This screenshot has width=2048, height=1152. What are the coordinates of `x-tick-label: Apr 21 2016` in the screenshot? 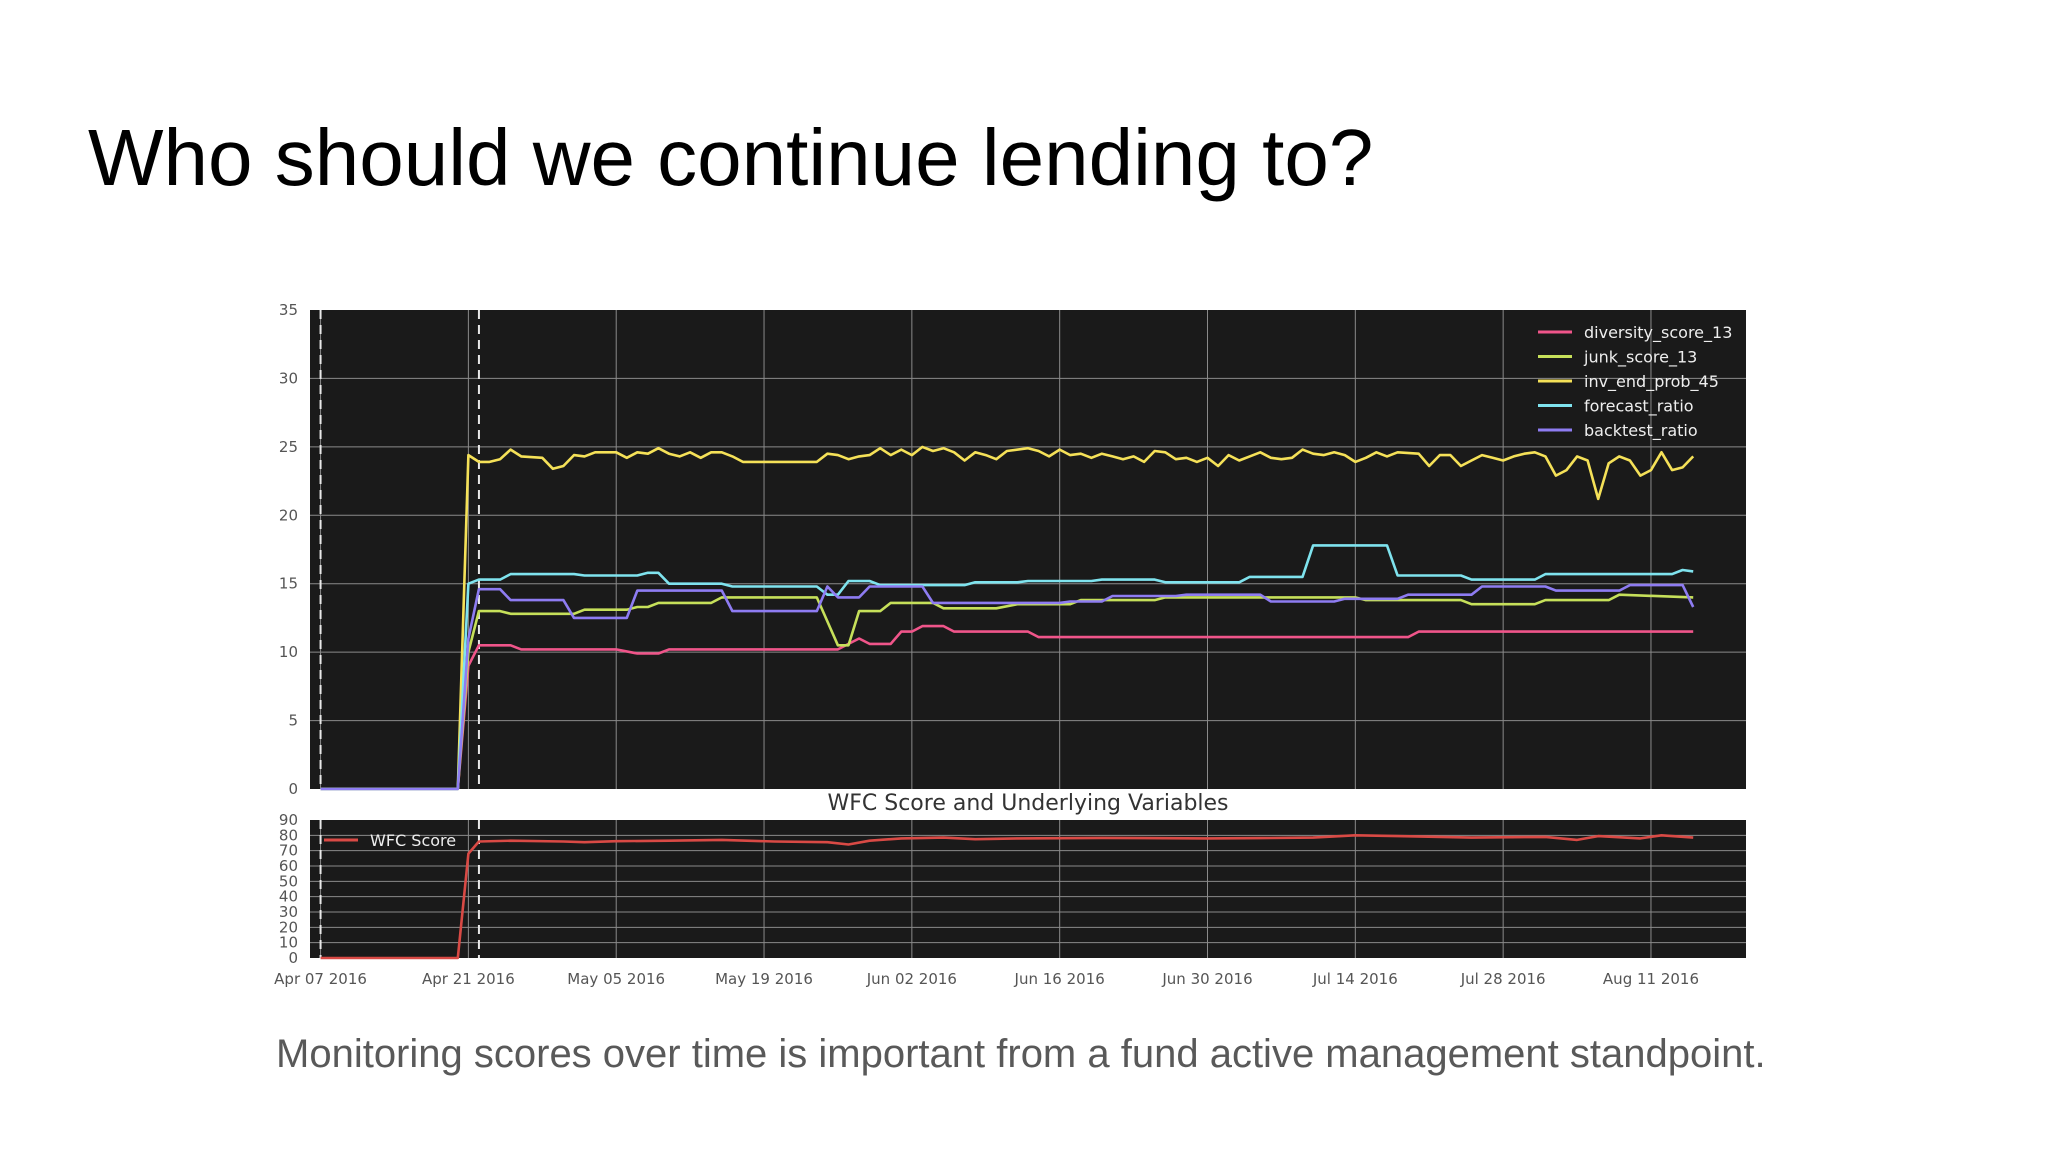 It's located at (468, 979).